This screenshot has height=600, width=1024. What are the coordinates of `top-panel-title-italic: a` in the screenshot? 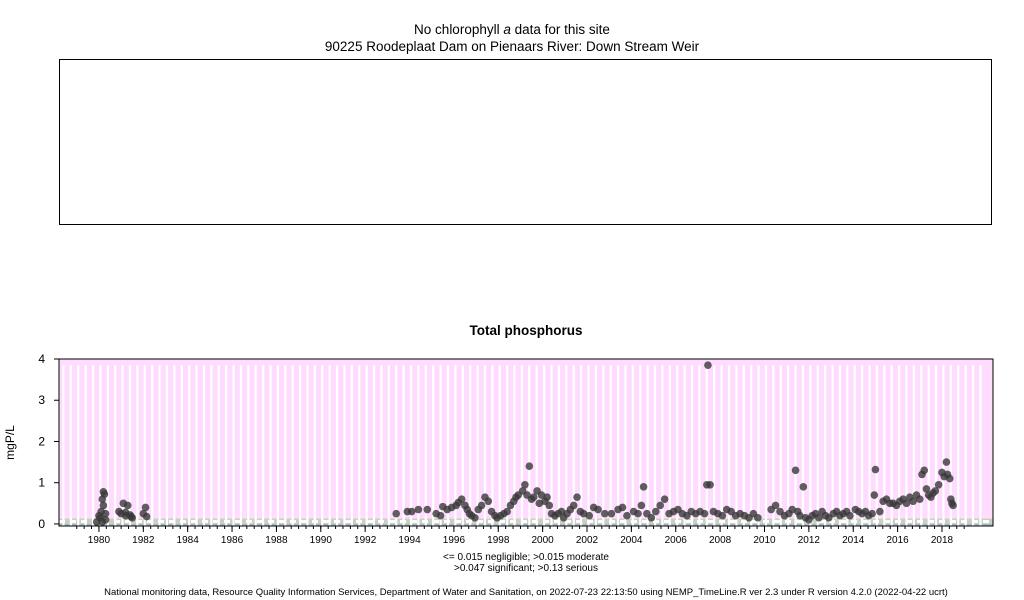 It's located at (507, 29).